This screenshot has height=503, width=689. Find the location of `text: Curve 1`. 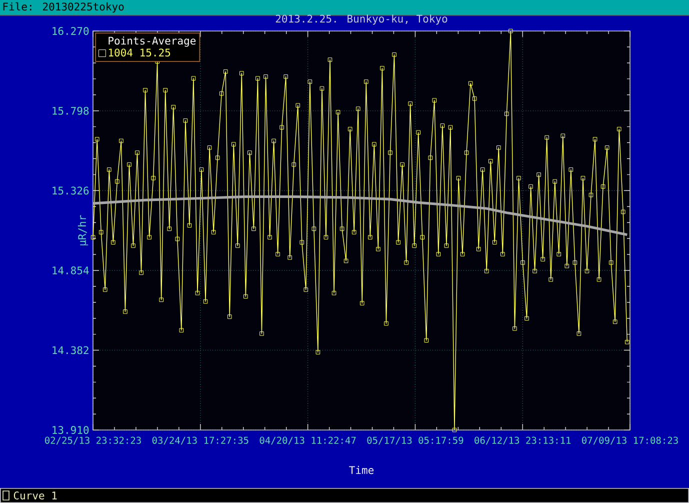

text: Curve 1 is located at coordinates (35, 496).